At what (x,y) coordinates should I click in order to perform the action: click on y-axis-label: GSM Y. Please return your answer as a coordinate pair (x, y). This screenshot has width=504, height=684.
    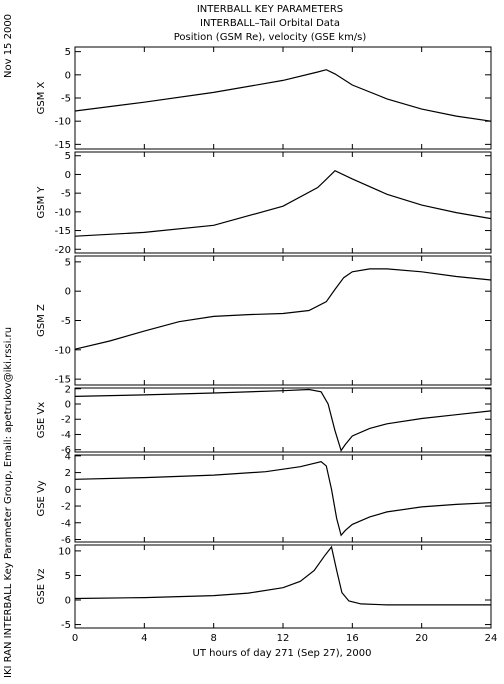
    Looking at the image, I should click on (41, 202).